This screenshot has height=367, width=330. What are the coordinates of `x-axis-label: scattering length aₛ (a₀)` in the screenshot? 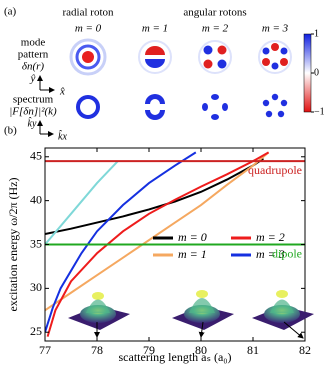 It's located at (175, 357).